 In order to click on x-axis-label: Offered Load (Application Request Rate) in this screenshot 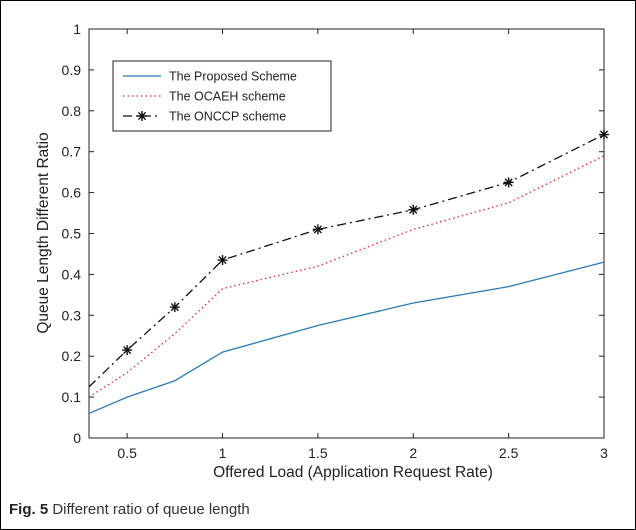, I will do `click(353, 472)`.